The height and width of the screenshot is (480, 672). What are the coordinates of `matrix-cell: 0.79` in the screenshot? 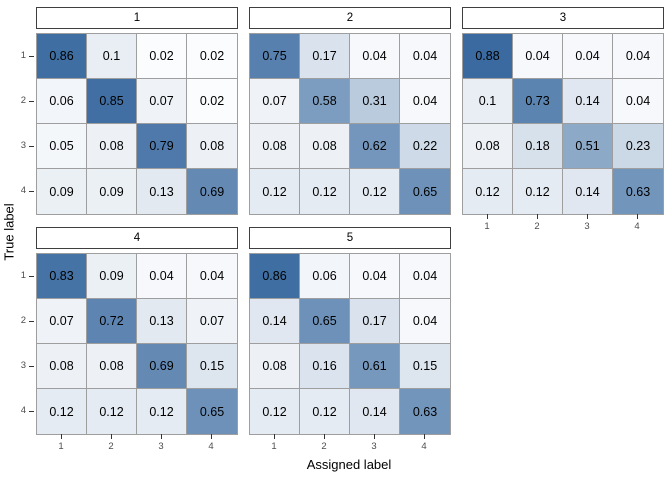 It's located at (162, 146).